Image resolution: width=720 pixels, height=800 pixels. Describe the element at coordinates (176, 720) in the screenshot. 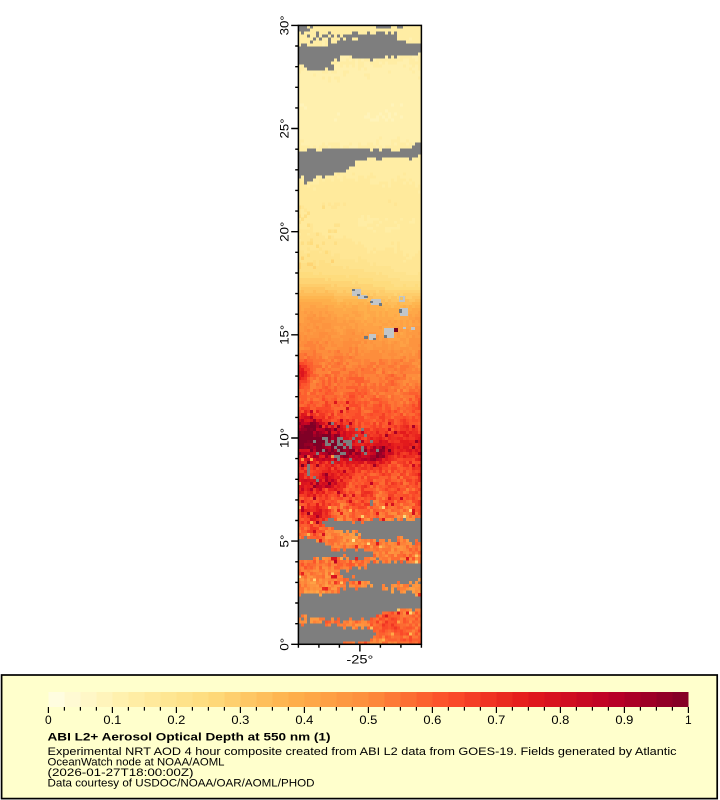

I see `svg-text: 0.2` at that location.